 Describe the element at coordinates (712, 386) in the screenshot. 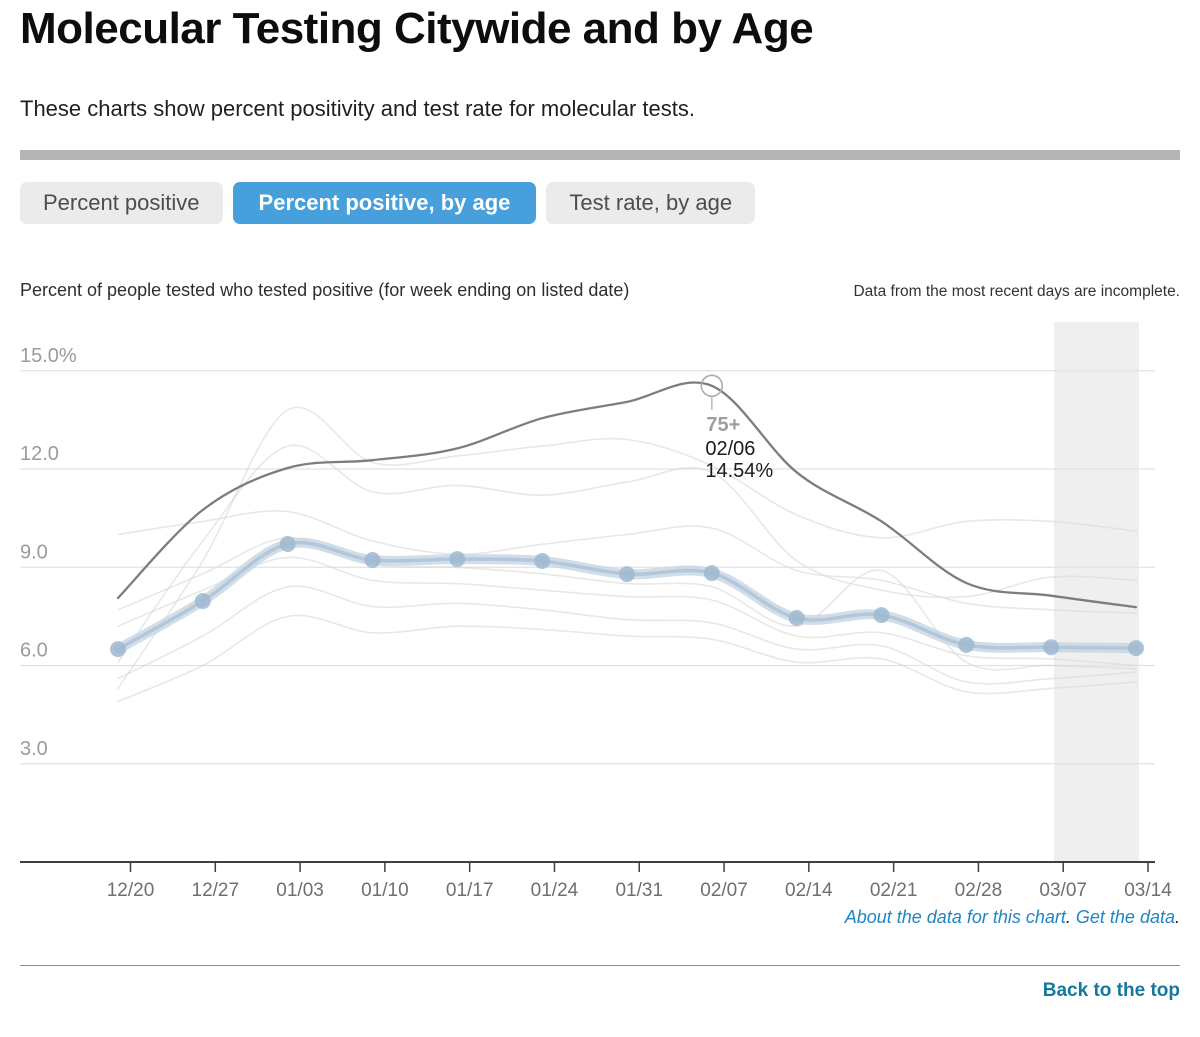

I see `tooltip-marker-circle` at that location.